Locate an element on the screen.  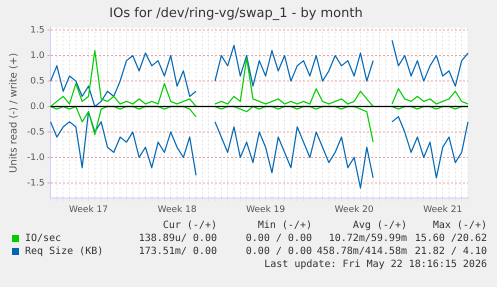
text: Cur (-/+) is located at coordinates (189, 225).